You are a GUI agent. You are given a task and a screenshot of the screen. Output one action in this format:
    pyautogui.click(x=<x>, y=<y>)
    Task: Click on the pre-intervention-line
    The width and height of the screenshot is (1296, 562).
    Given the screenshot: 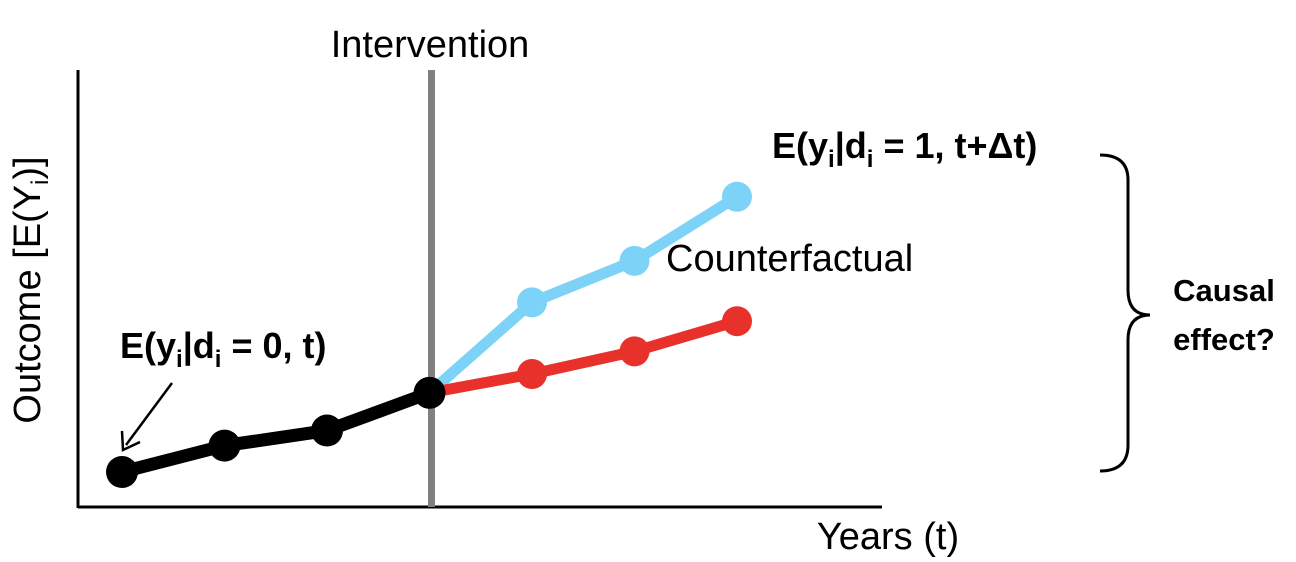 What is the action you would take?
    pyautogui.click(x=276, y=432)
    